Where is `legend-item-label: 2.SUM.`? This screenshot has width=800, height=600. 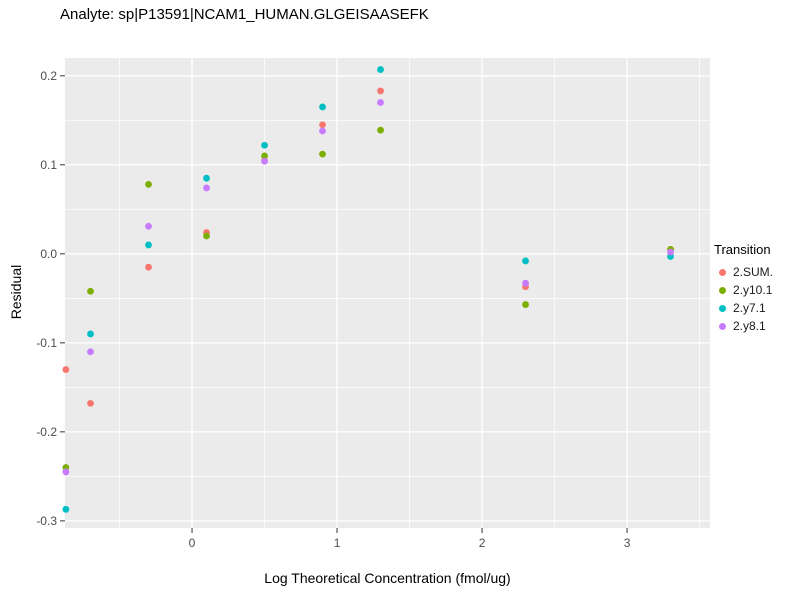 legend-item-label: 2.SUM. is located at coordinates (753, 272).